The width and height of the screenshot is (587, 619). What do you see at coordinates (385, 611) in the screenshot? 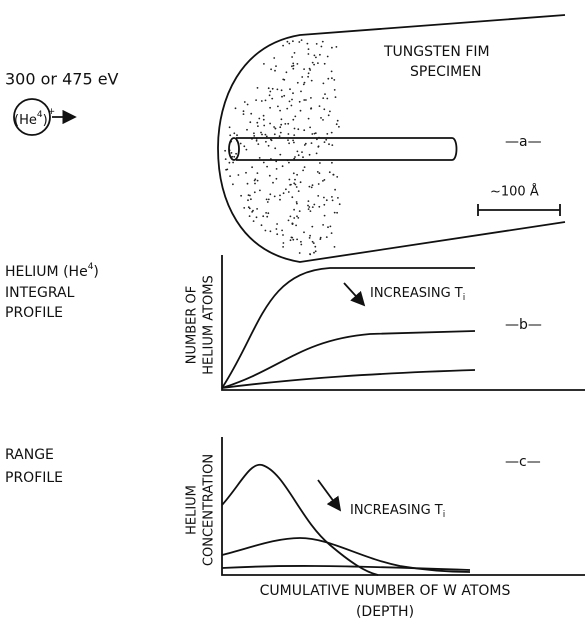
I see `x-axis-label: (DEPTH)` at bounding box center [385, 611].